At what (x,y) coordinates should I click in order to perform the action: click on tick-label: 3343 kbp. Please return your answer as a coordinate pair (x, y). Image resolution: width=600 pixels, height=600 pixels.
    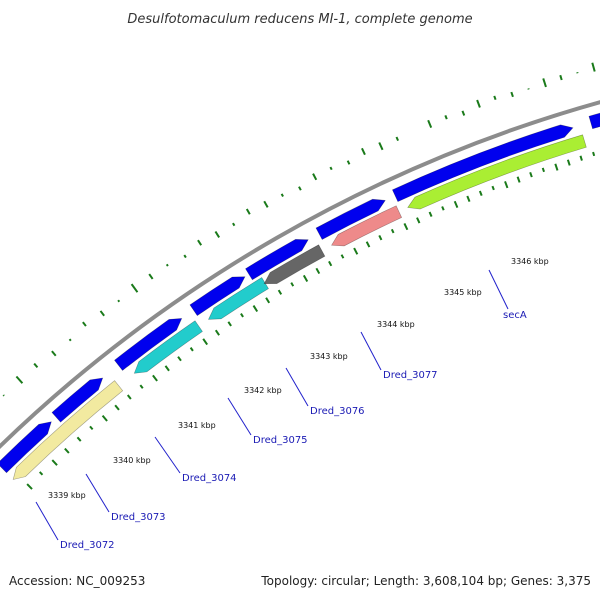
    Looking at the image, I should click on (329, 356).